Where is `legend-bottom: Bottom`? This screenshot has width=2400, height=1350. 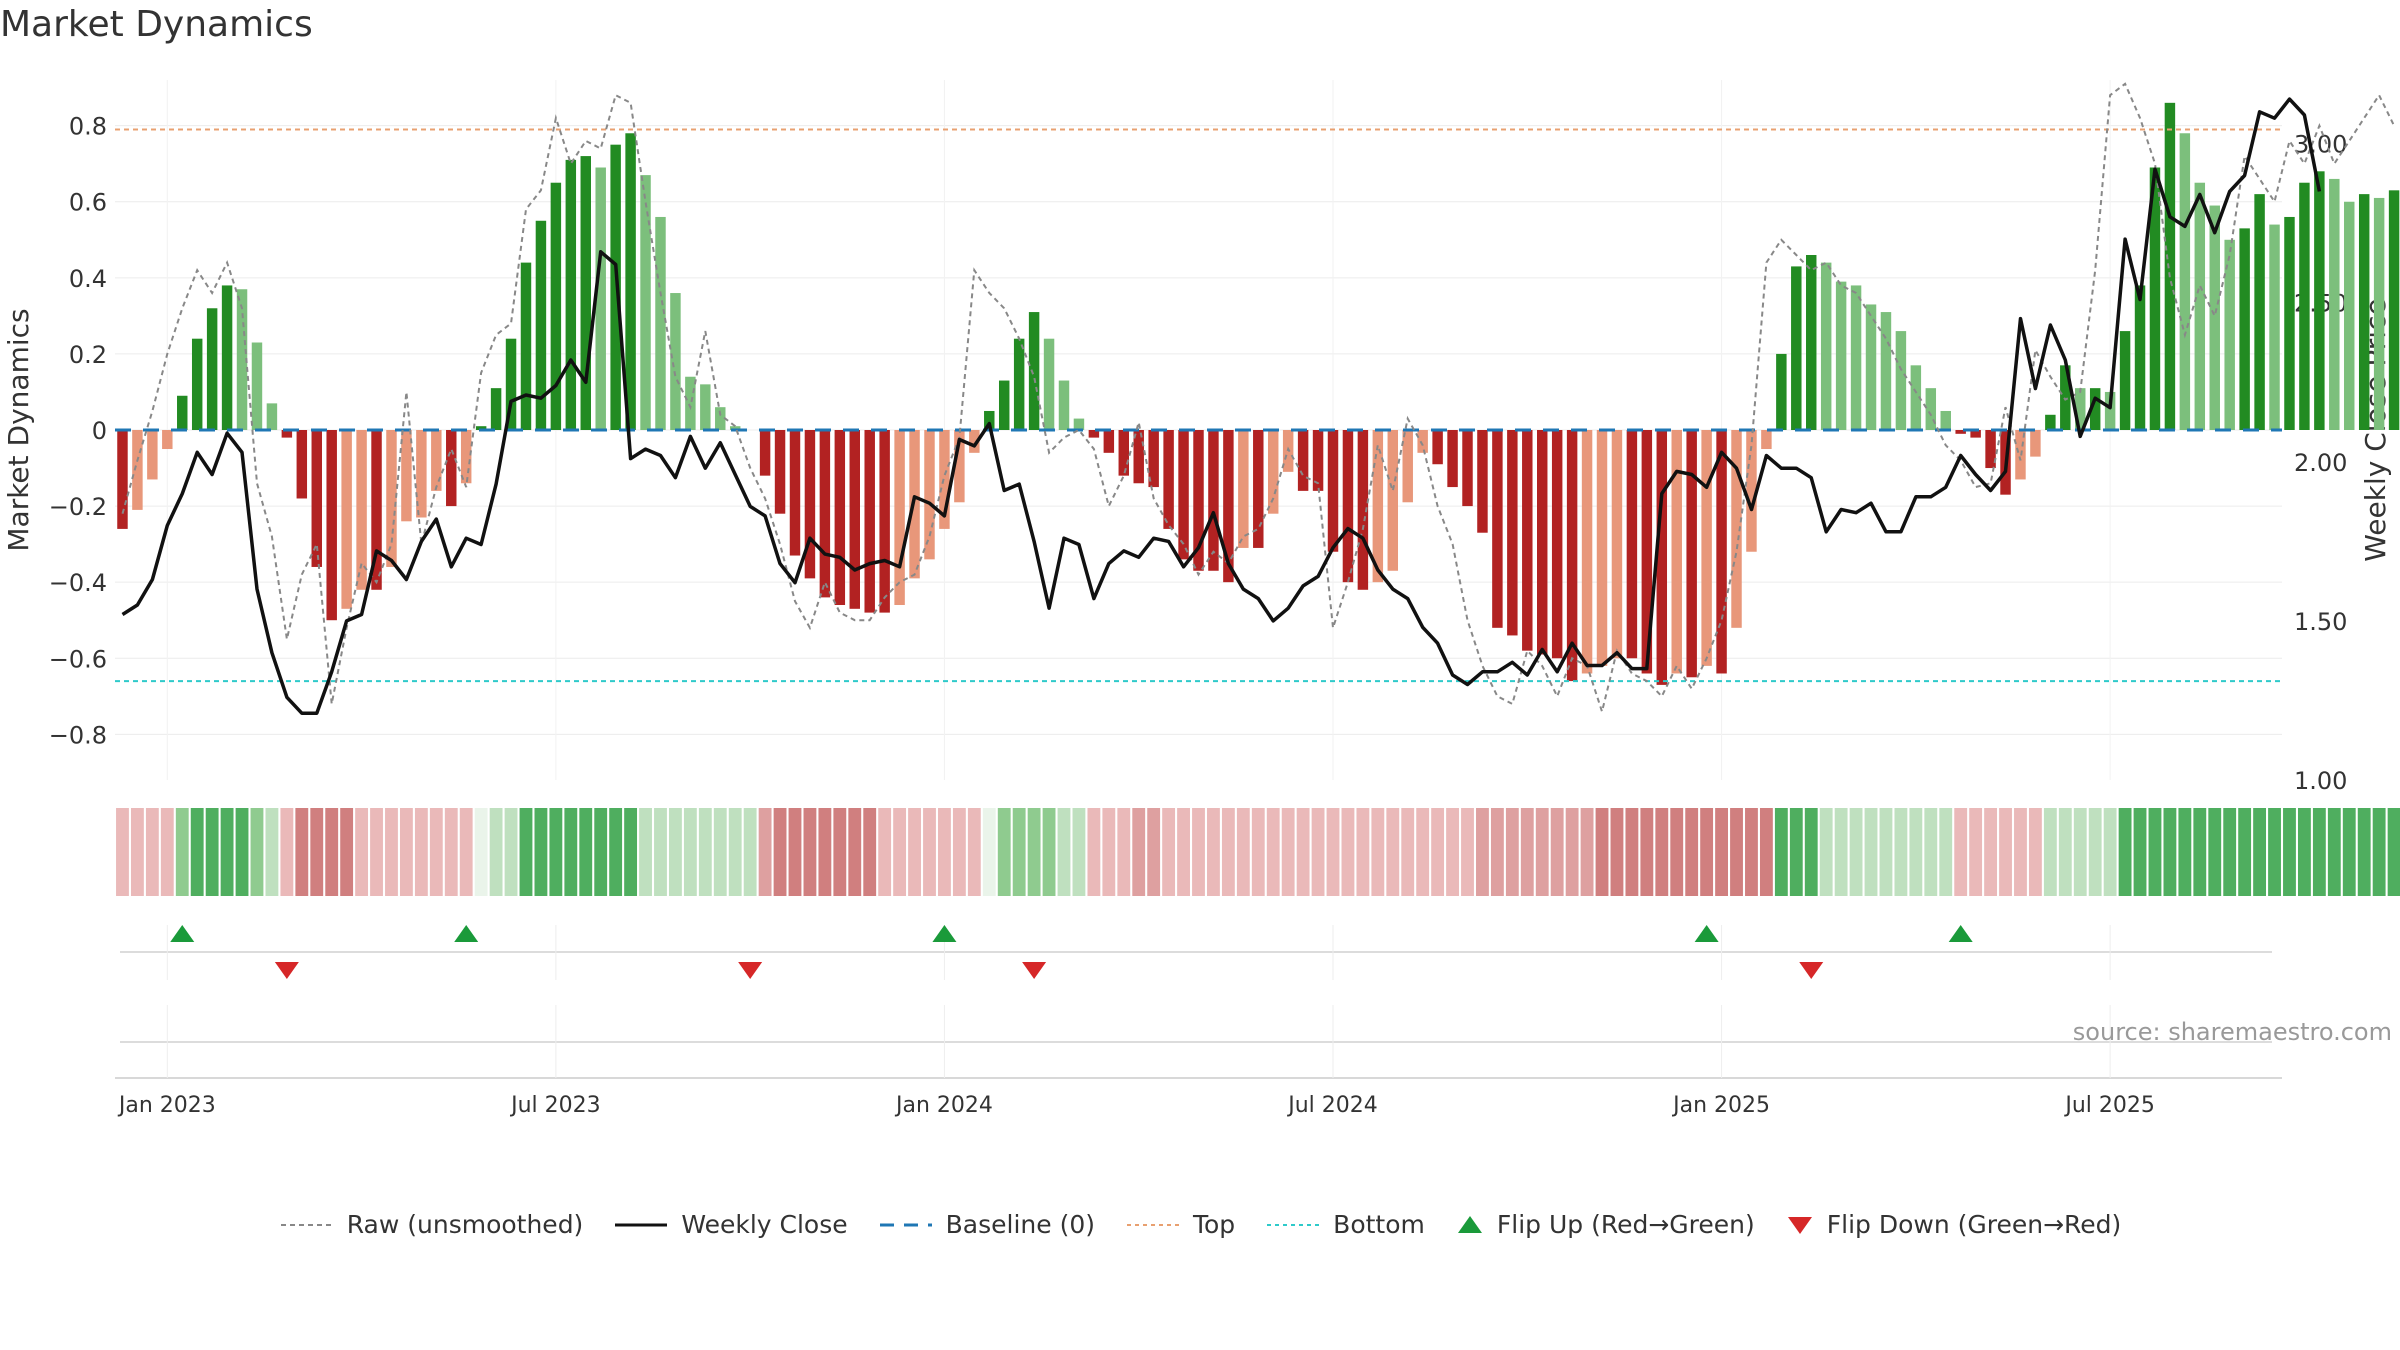 legend-bottom: Bottom is located at coordinates (1345, 1224).